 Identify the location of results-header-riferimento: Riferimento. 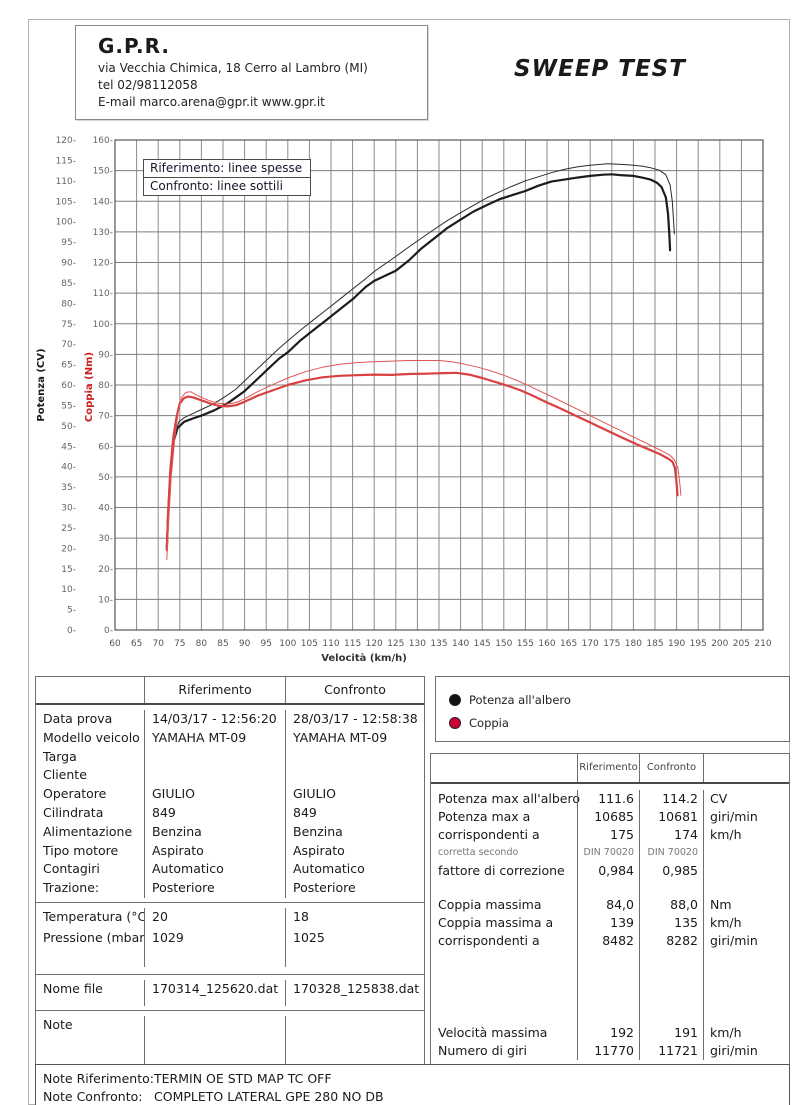
(608, 768).